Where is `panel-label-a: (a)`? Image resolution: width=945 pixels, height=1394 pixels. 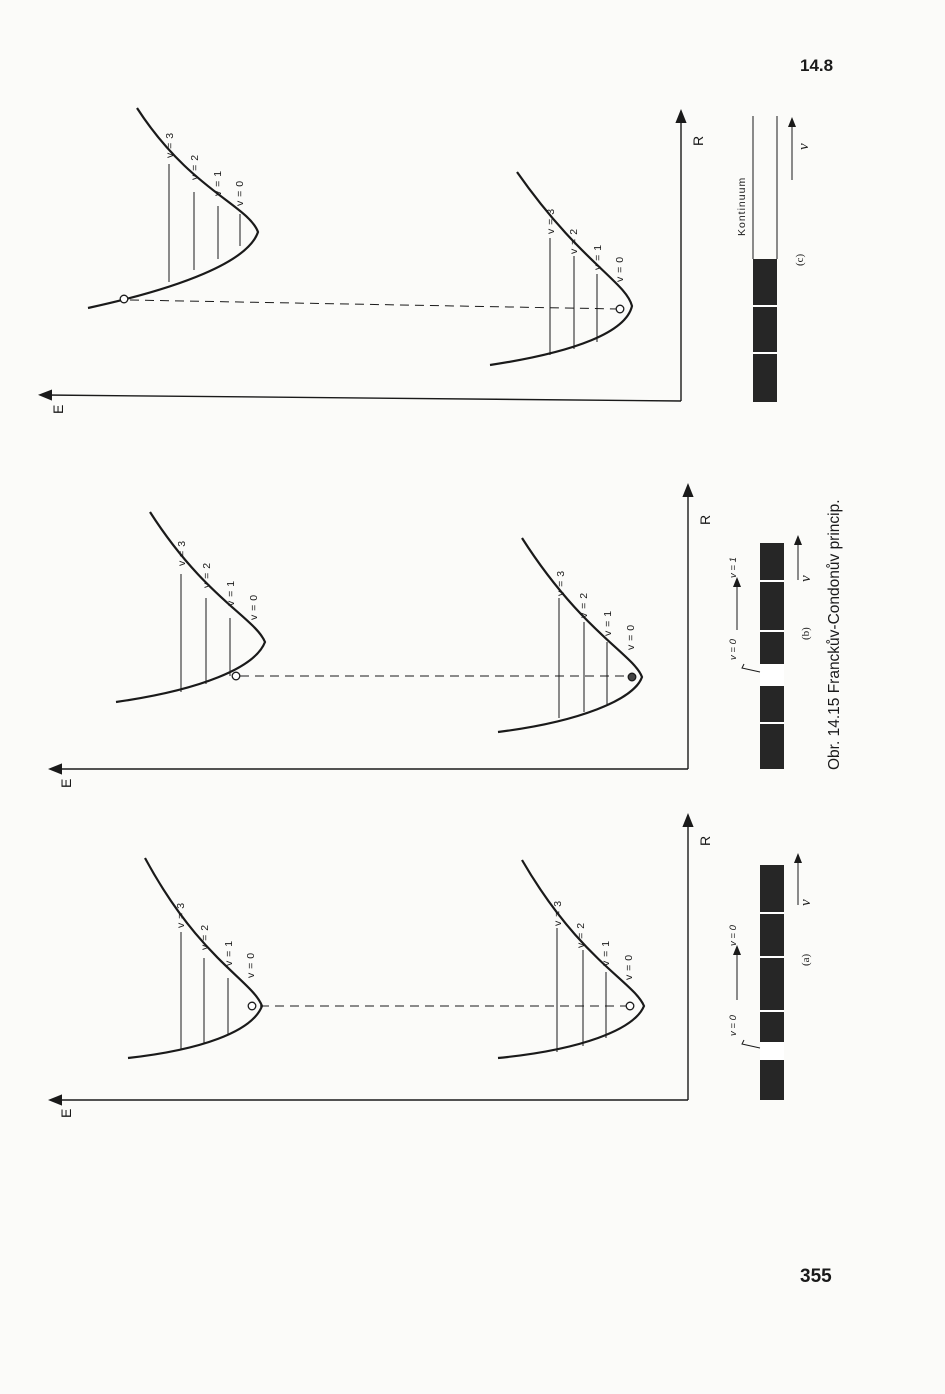 panel-label-a: (a) is located at coordinates (806, 959).